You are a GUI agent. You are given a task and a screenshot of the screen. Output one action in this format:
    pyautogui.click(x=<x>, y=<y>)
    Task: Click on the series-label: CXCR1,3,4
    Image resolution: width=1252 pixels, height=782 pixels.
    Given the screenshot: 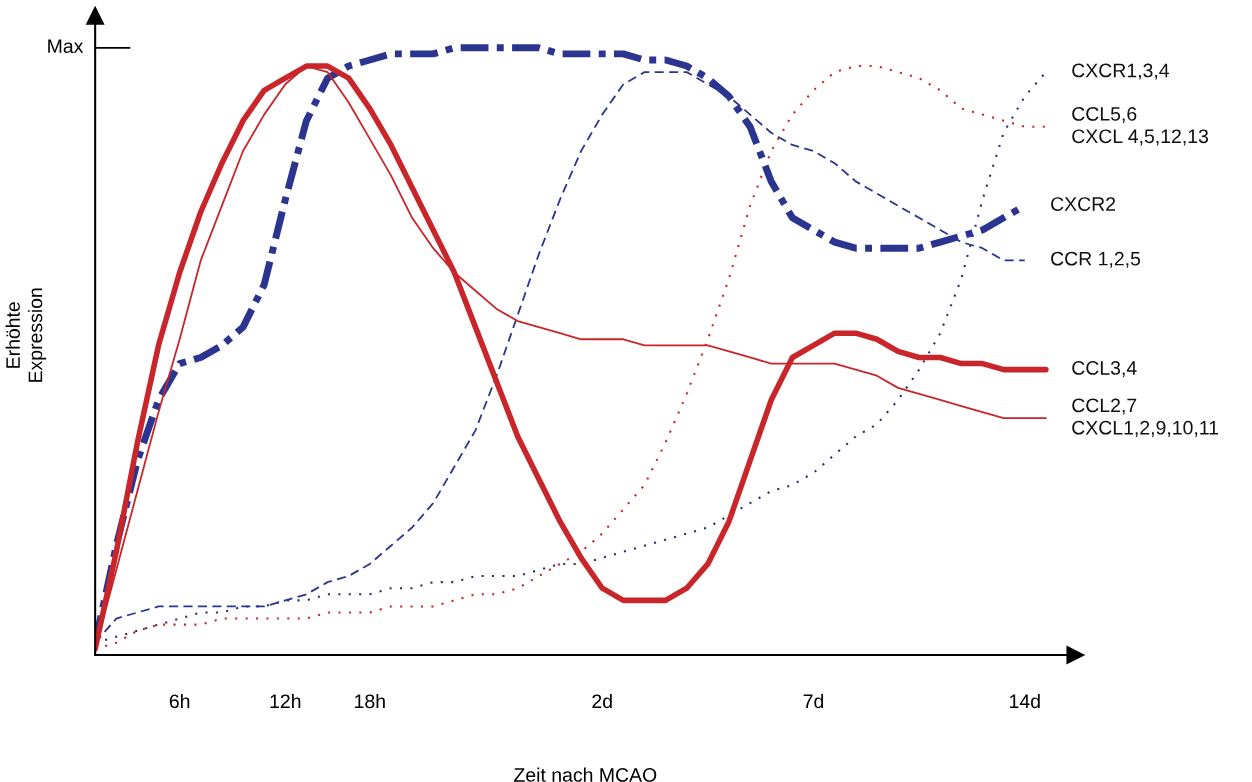 What is the action you would take?
    pyautogui.click(x=1121, y=71)
    